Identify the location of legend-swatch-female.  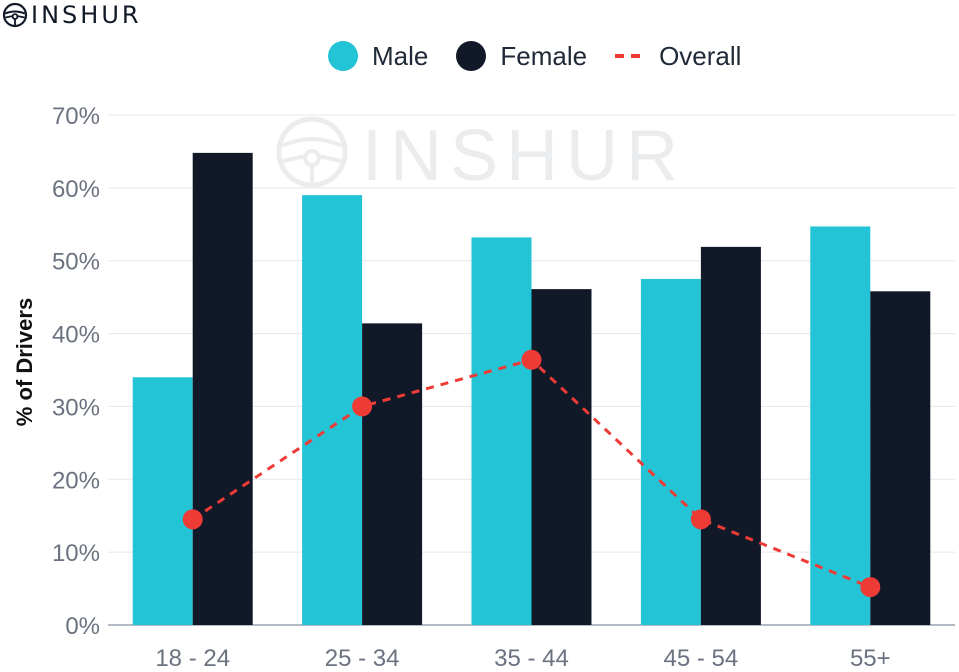
(471, 56).